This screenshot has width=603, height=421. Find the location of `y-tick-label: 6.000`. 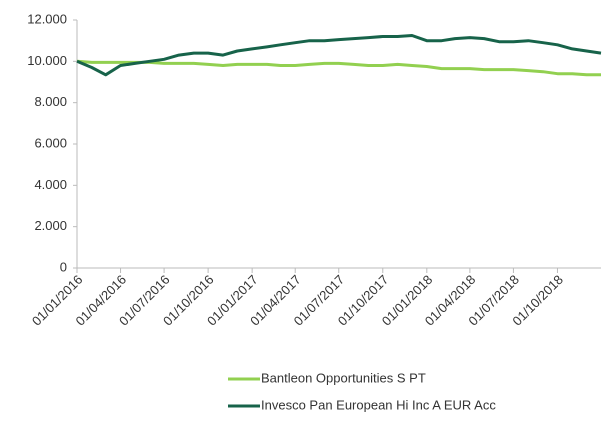

y-tick-label: 6.000 is located at coordinates (50, 142).